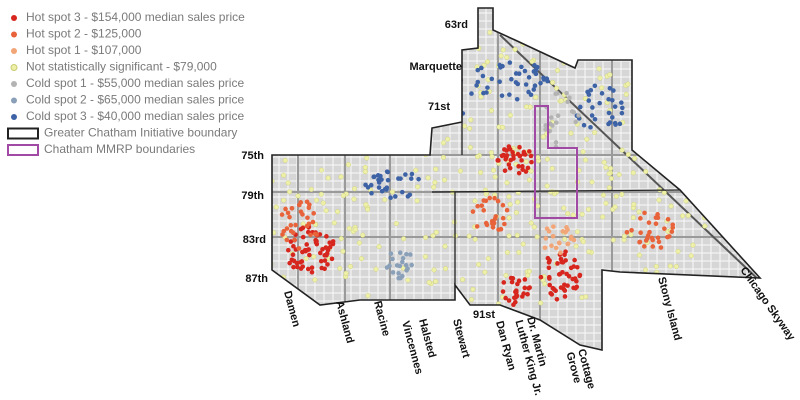 The width and height of the screenshot is (800, 400). Describe the element at coordinates (256, 279) in the screenshot. I see `street-label: 87th` at that location.